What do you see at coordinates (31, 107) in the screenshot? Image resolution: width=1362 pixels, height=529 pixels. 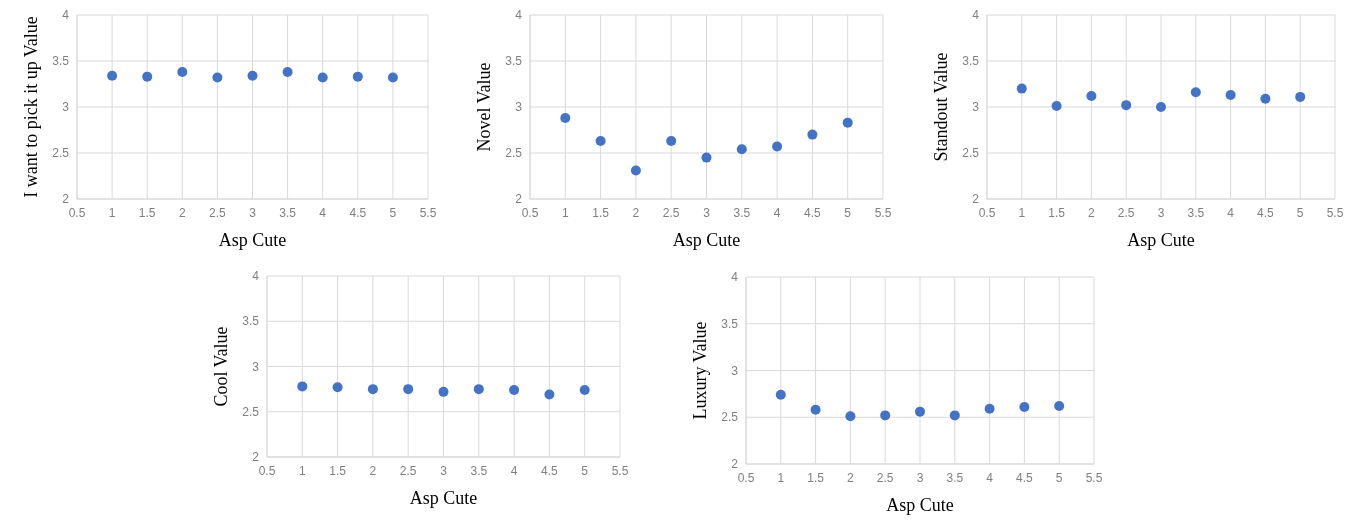 I see `y-axis-title: I want to pick it up Value` at bounding box center [31, 107].